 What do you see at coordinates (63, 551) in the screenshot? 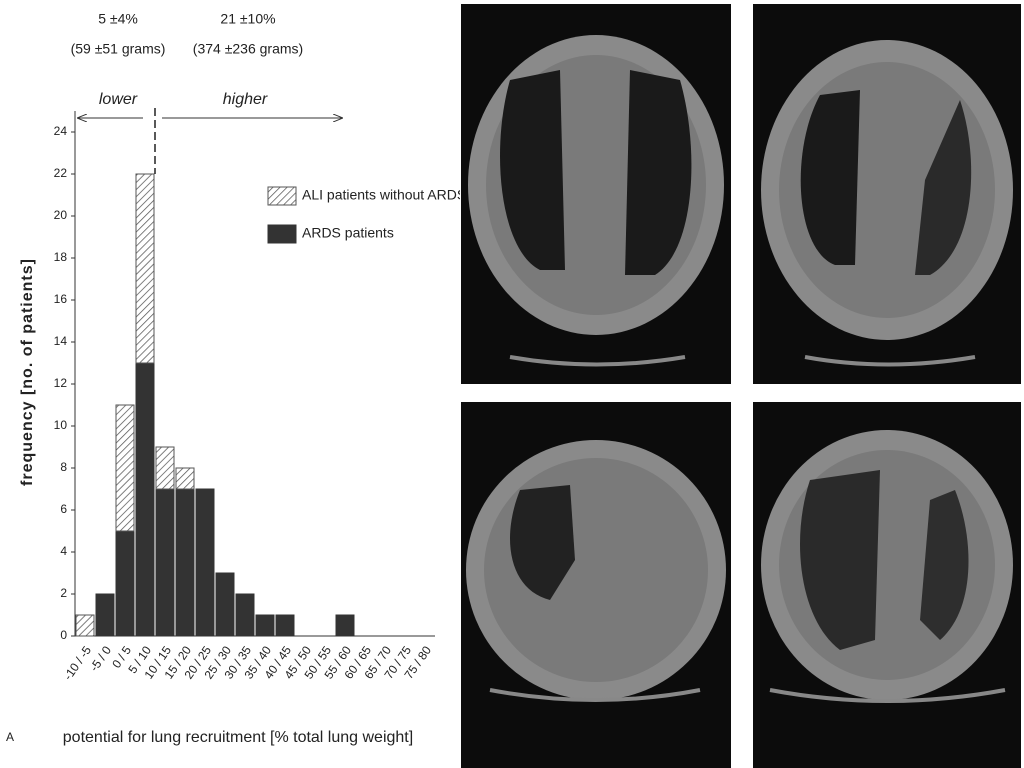
I see `y-tick-label: 4` at bounding box center [63, 551].